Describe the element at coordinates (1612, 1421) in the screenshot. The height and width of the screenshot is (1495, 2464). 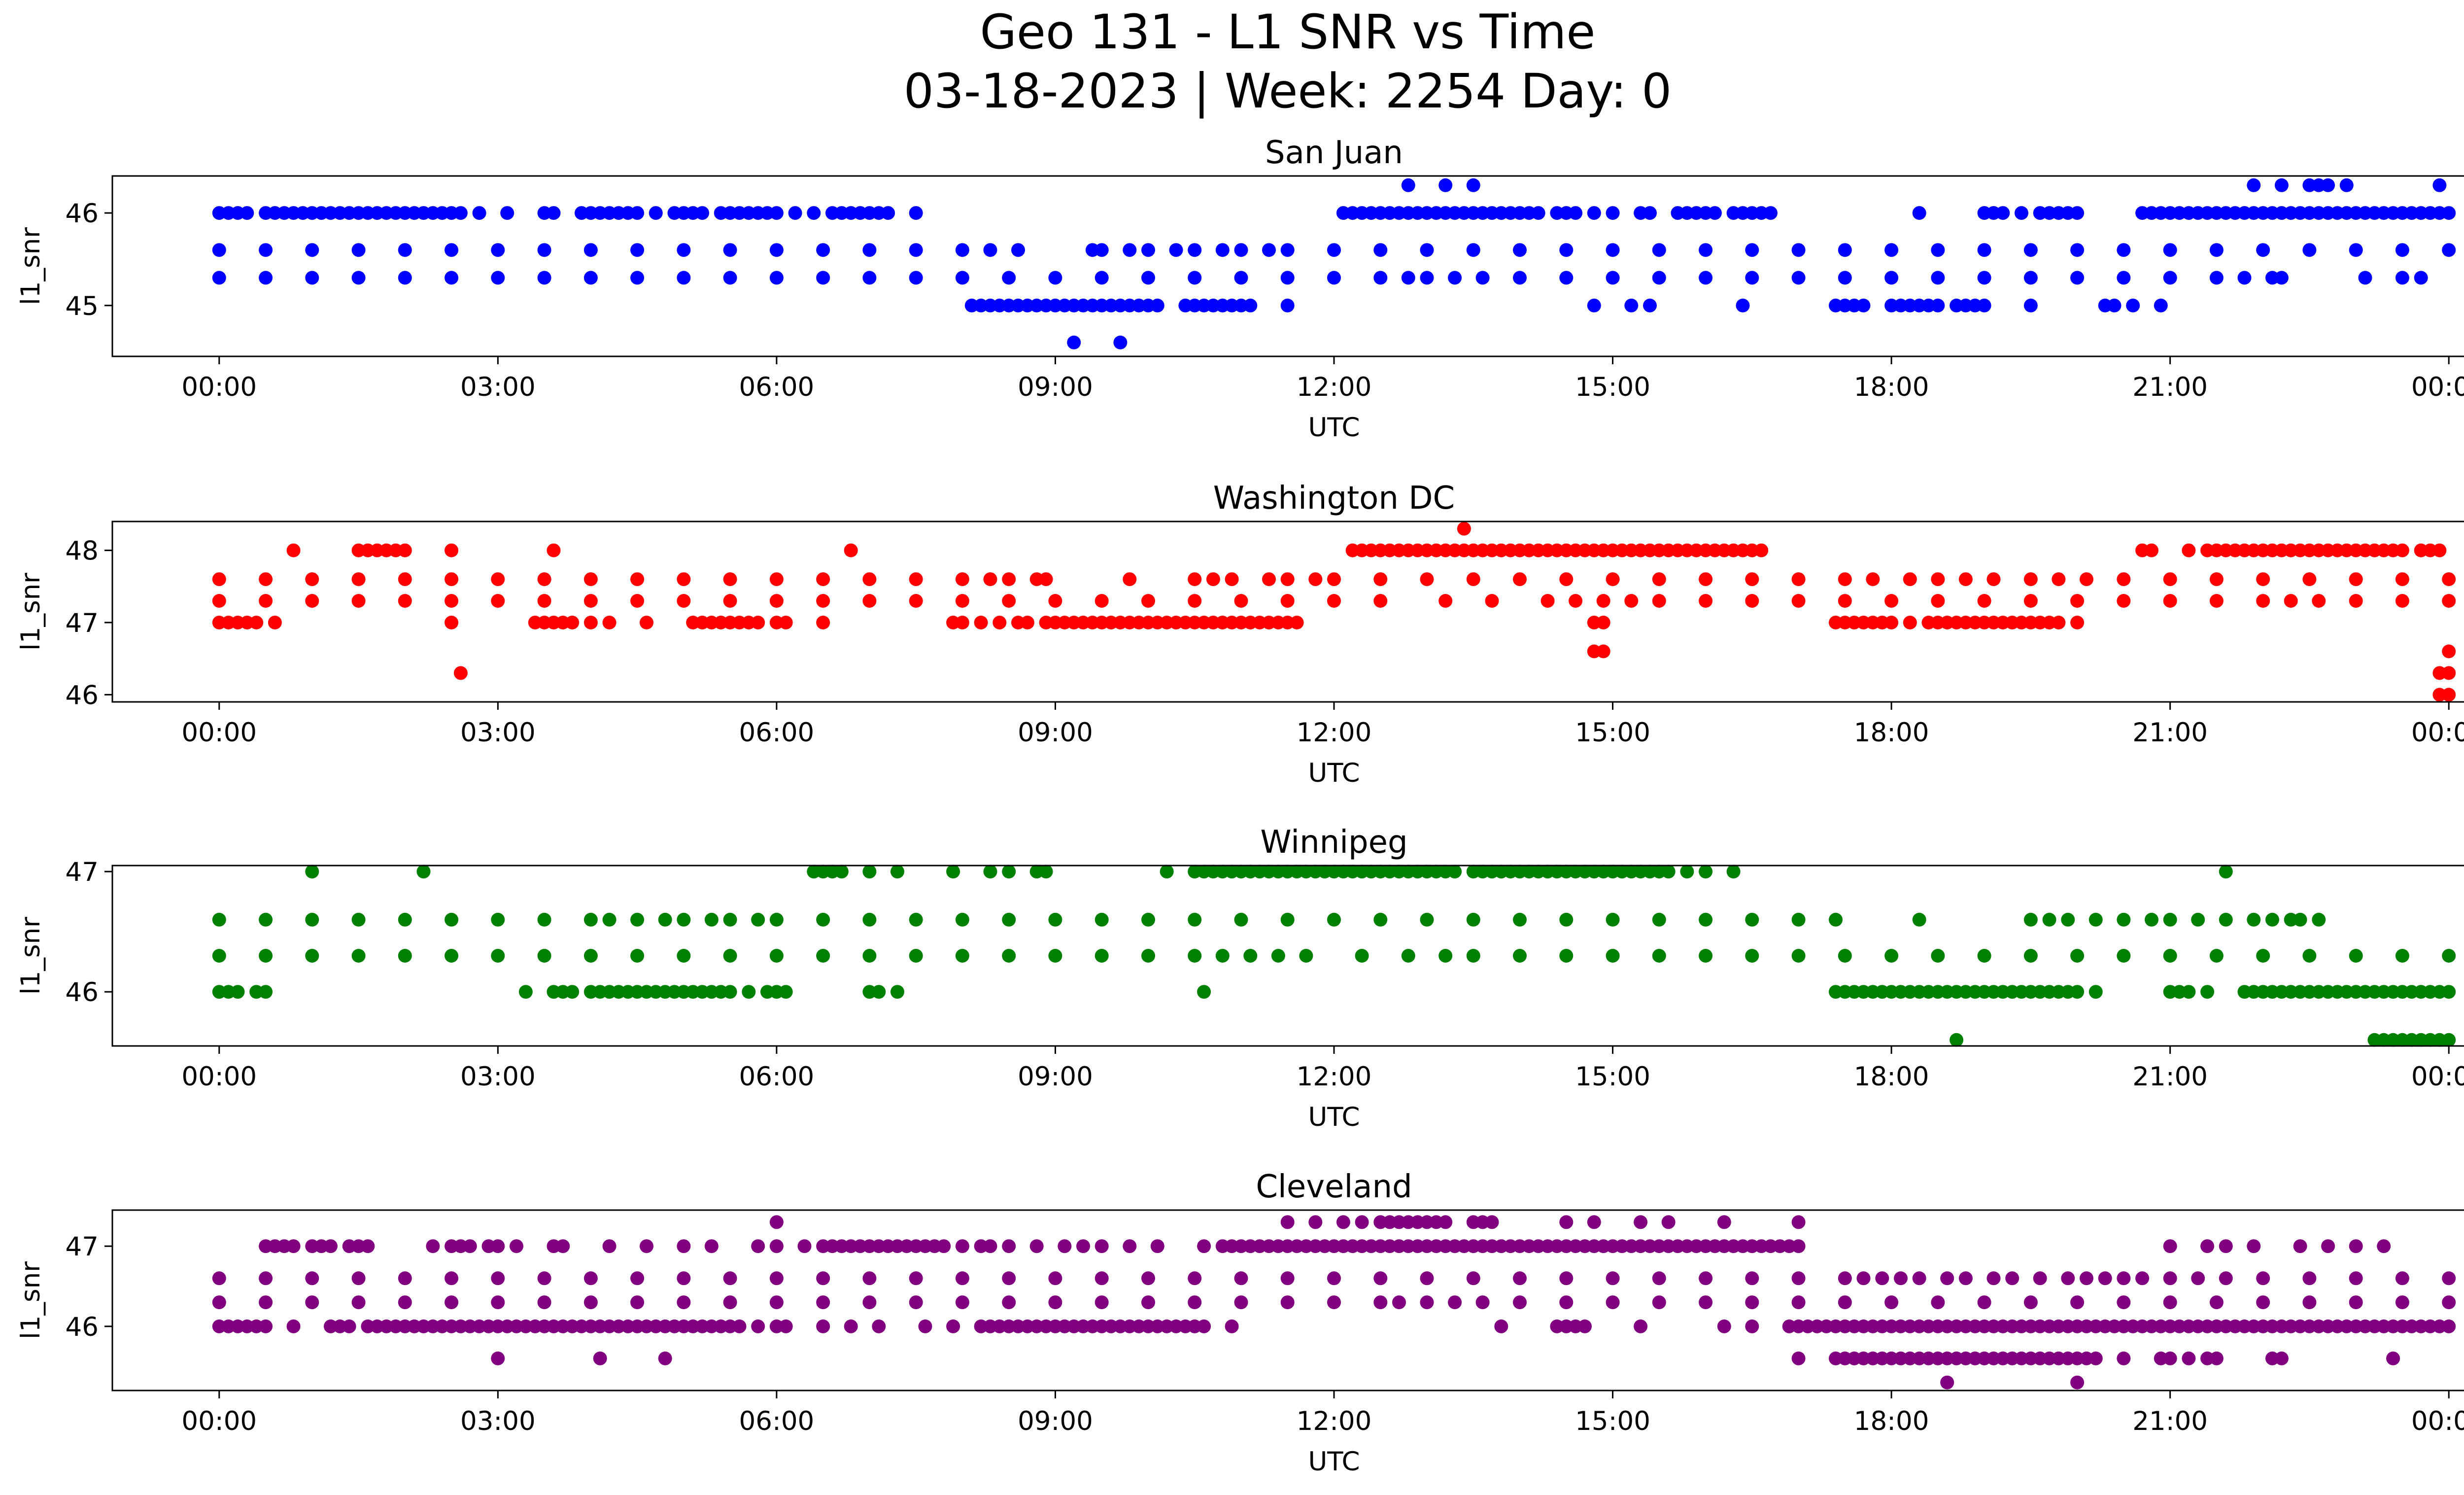
I see `x-tick-label: 15:00` at that location.